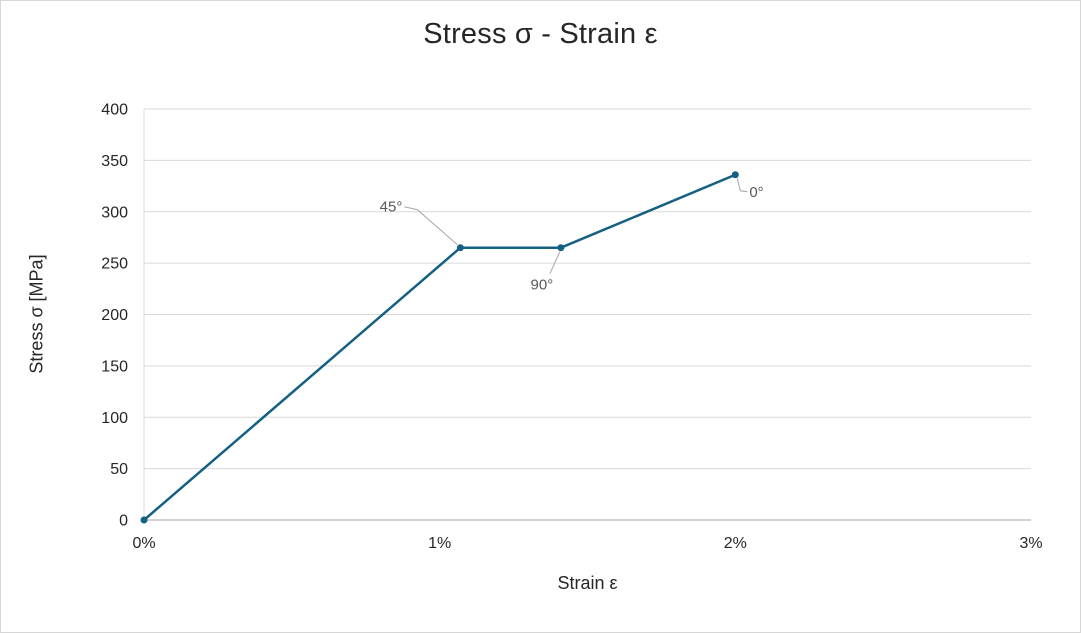 The width and height of the screenshot is (1081, 633). I want to click on y-tick-label: 400, so click(114, 110).